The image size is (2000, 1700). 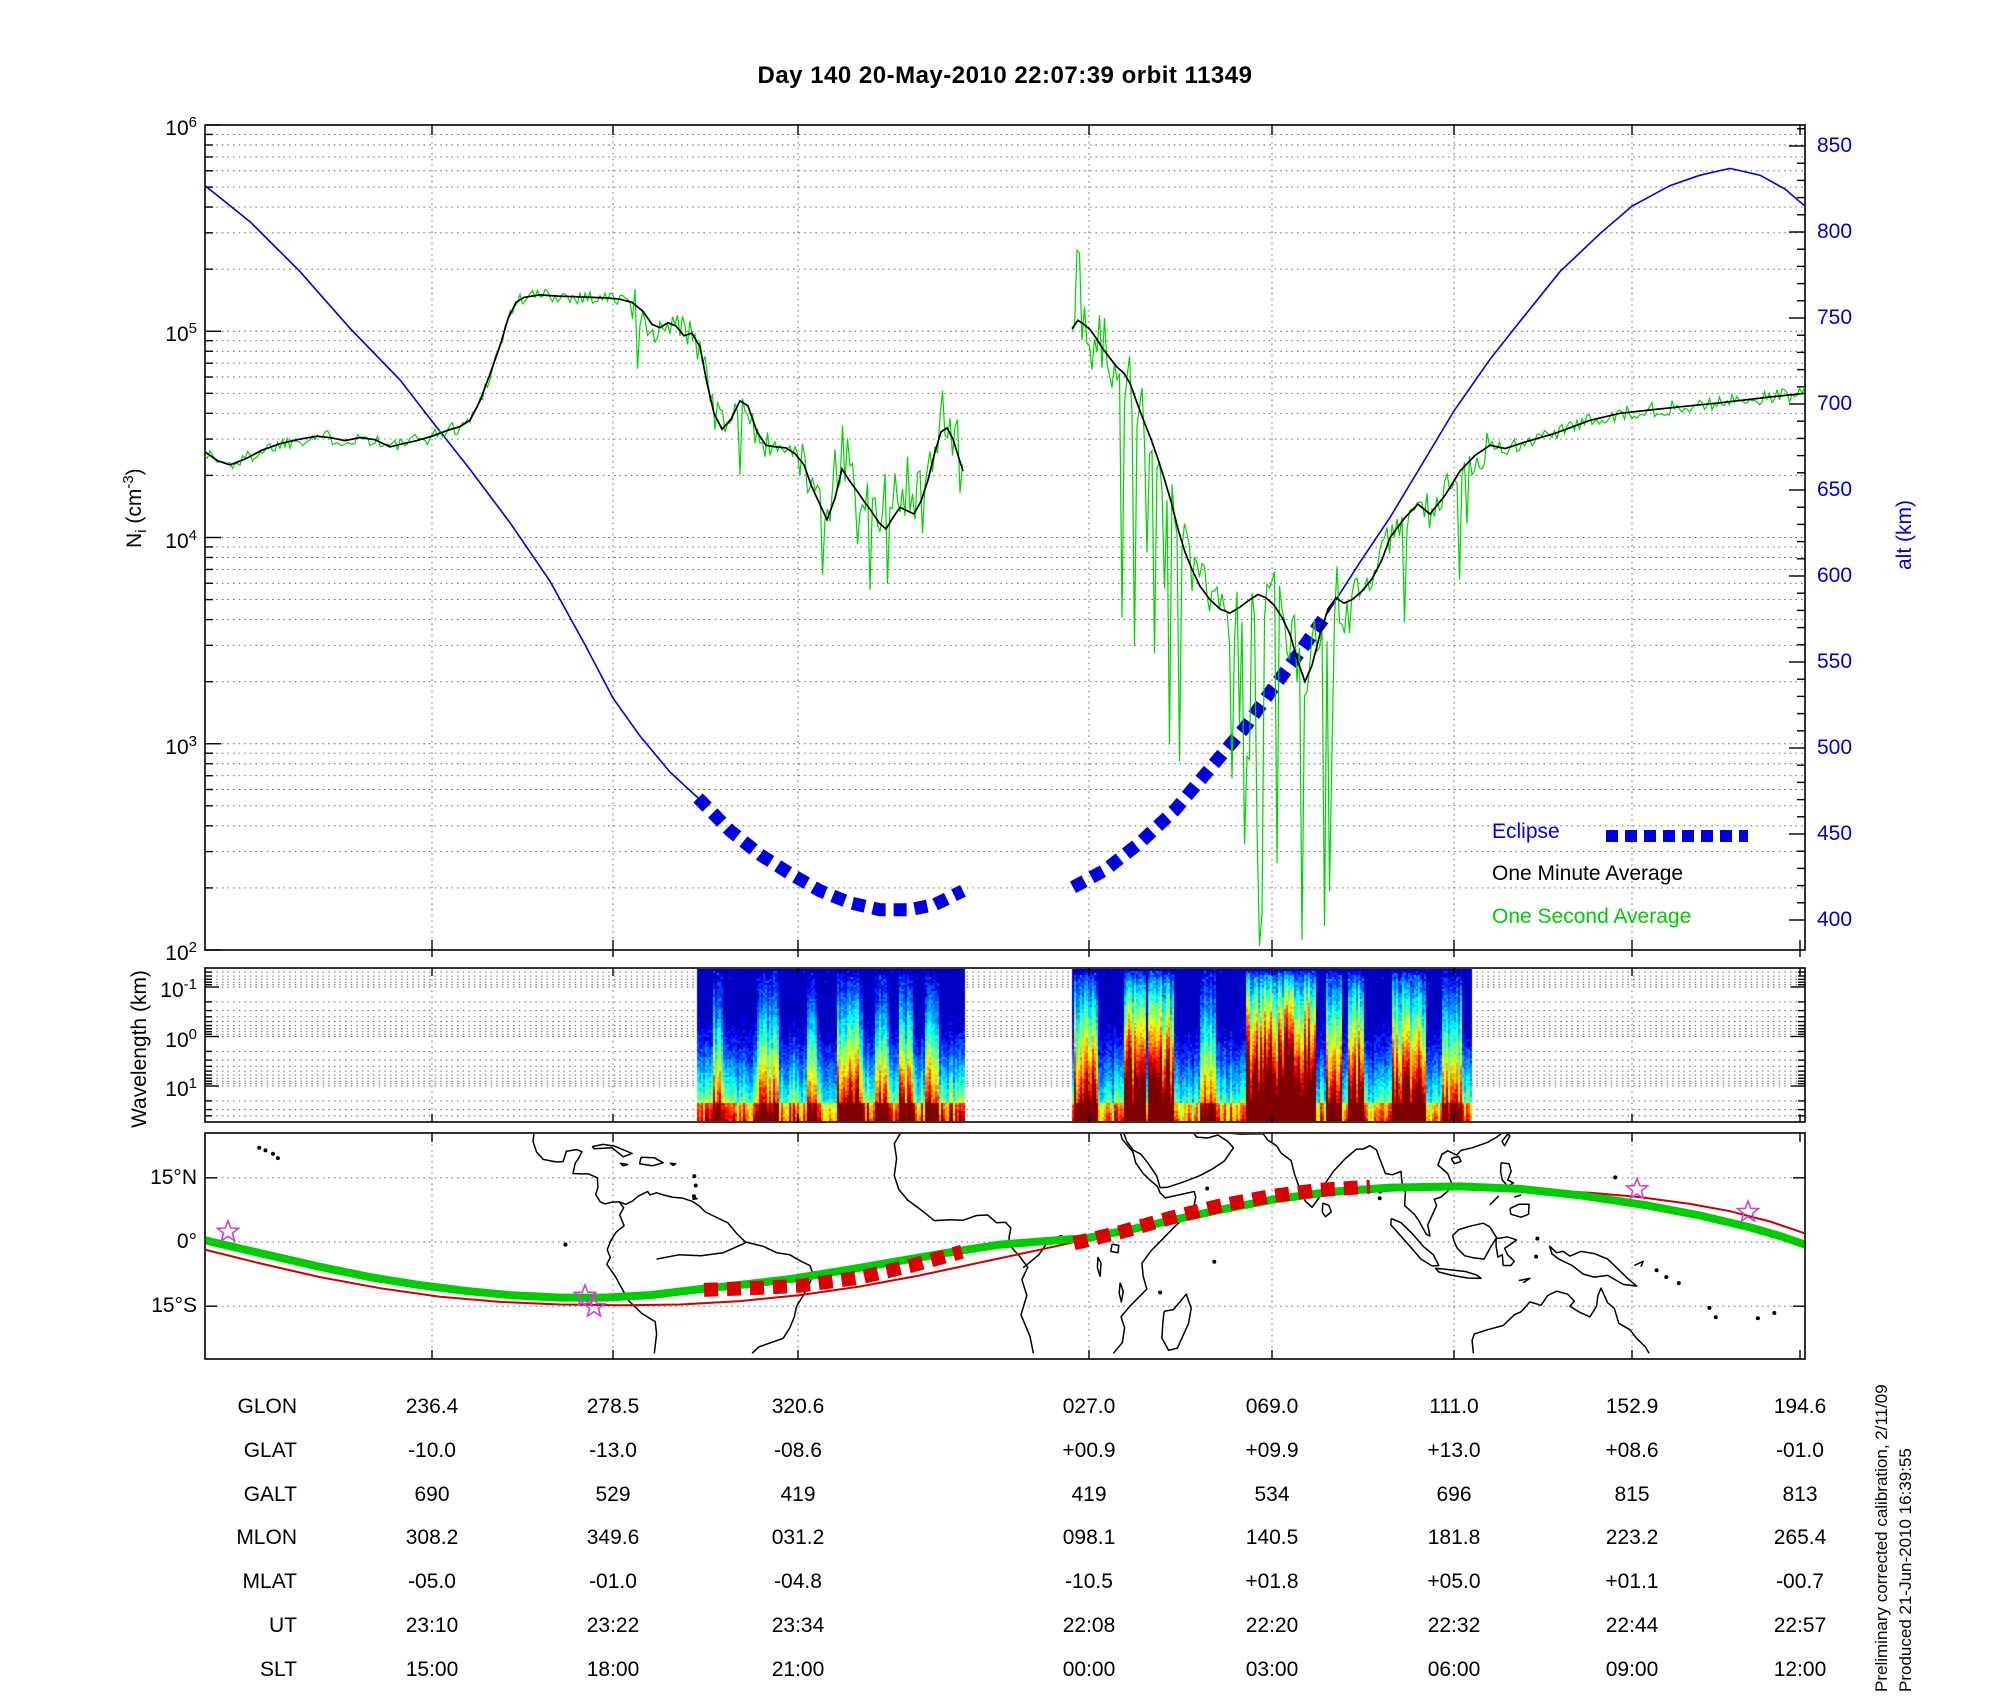 I want to click on table-cell: 696, so click(x=1454, y=1494).